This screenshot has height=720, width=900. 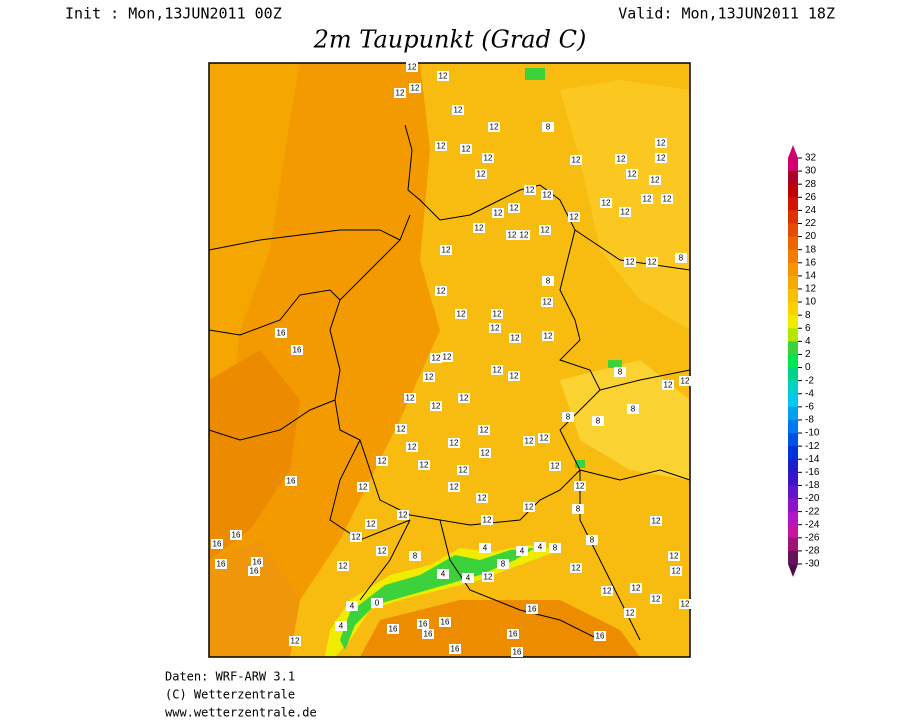 What do you see at coordinates (811, 197) in the screenshot?
I see `legend-tick-label: 26` at bounding box center [811, 197].